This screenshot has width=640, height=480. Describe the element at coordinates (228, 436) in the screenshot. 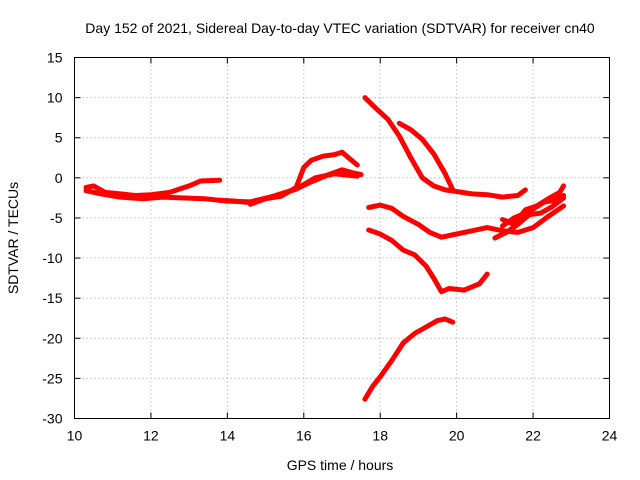

I see `x-tick-label: 14` at that location.